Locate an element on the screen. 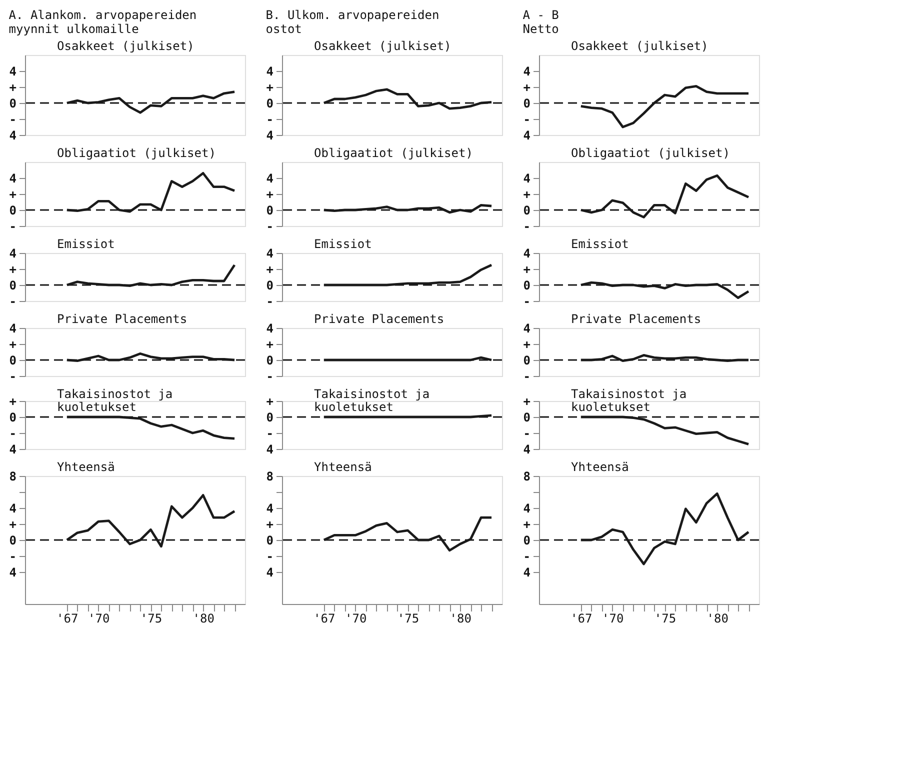 The image size is (915, 778). chart-title: A. Alankom. arvopapereiden myynnit ulkomaille is located at coordinates (102, 22).